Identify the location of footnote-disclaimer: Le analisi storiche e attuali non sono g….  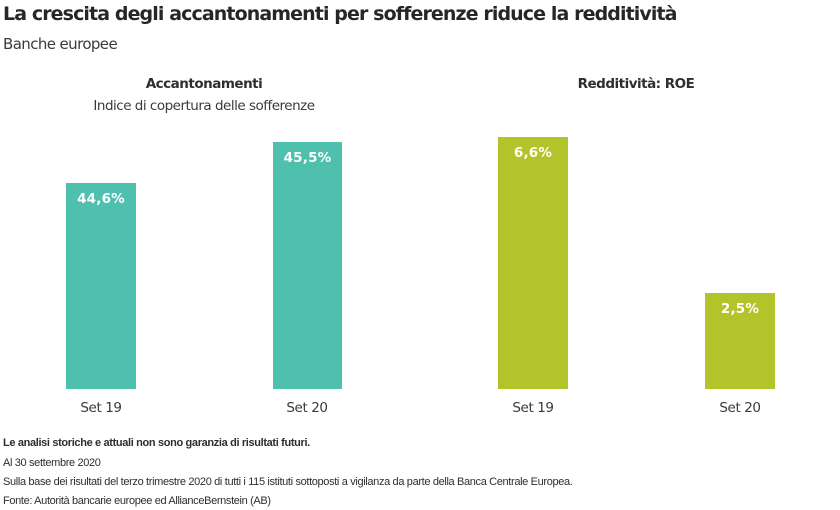
(156, 443).